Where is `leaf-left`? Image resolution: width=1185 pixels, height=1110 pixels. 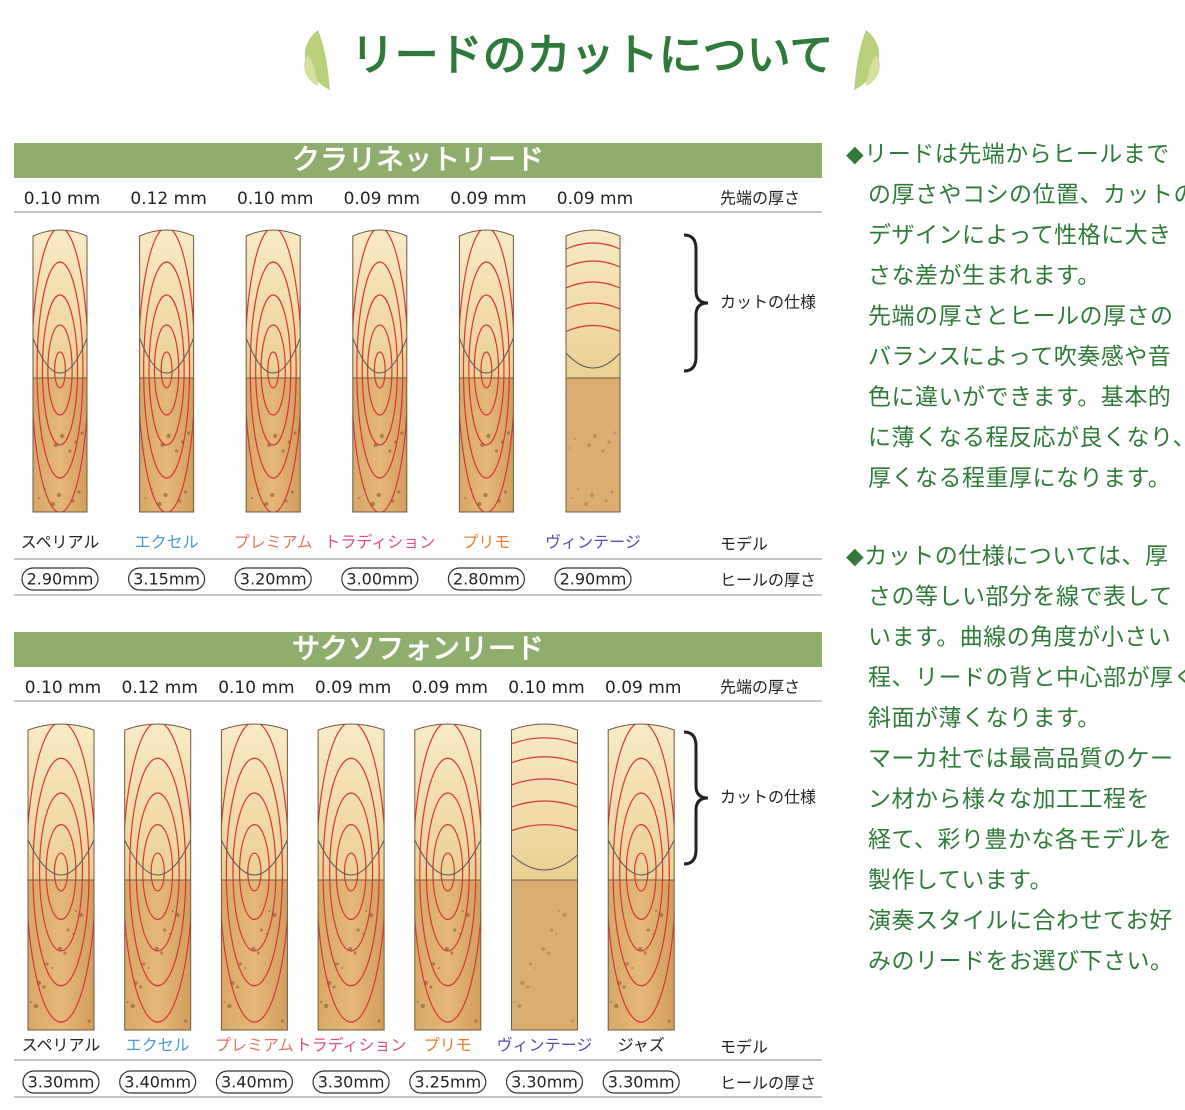 leaf-left is located at coordinates (317, 60).